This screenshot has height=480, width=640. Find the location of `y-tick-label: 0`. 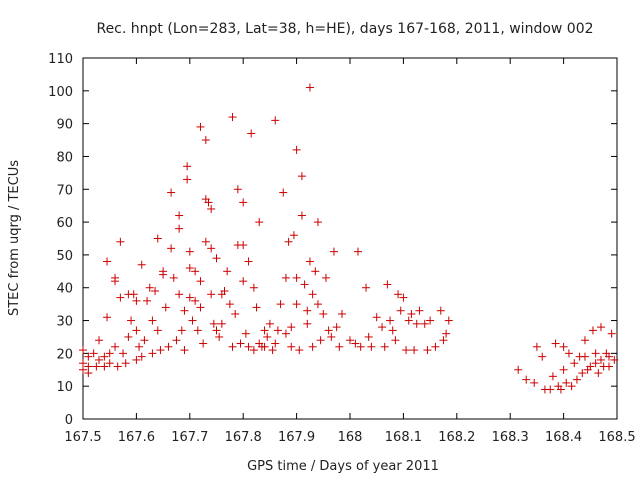

y-tick-label: 0 is located at coordinates (69, 420).